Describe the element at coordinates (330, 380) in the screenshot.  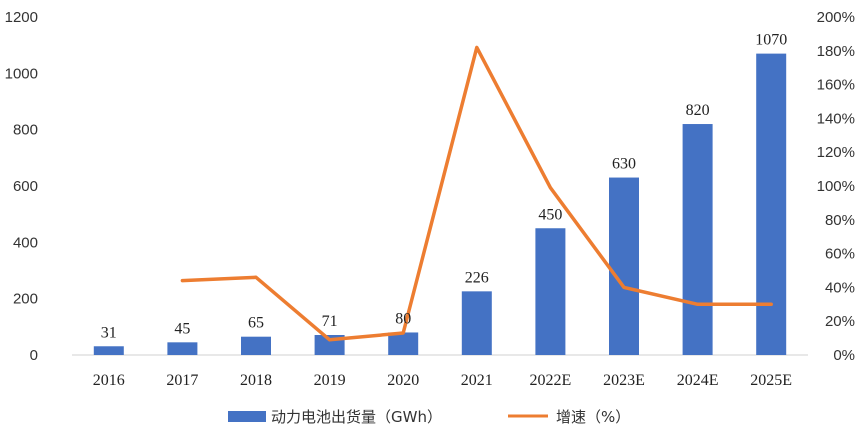
I see `x-tick-label: 2019` at that location.